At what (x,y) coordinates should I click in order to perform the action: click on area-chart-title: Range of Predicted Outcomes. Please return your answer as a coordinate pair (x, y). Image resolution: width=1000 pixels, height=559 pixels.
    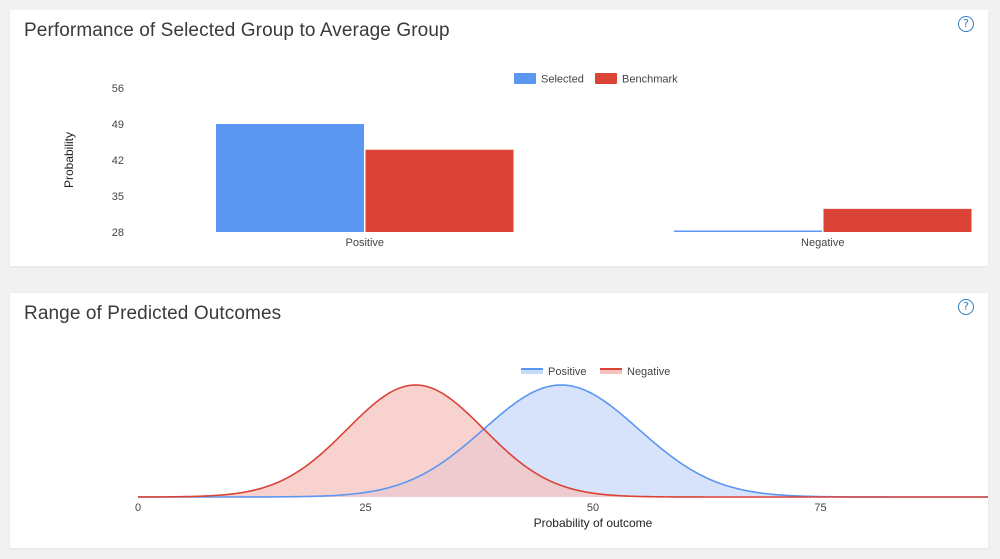
    Looking at the image, I should click on (153, 313).